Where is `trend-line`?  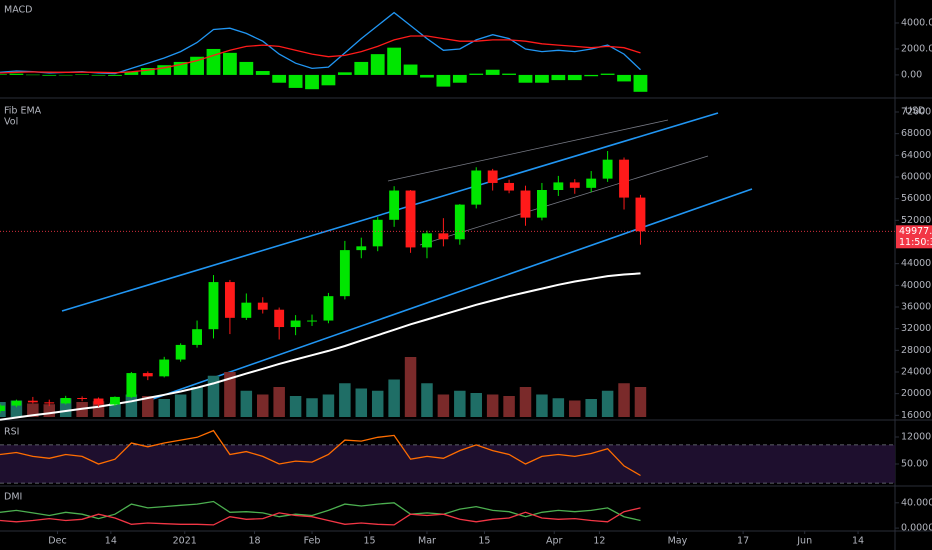
trend-line is located at coordinates (528, 150).